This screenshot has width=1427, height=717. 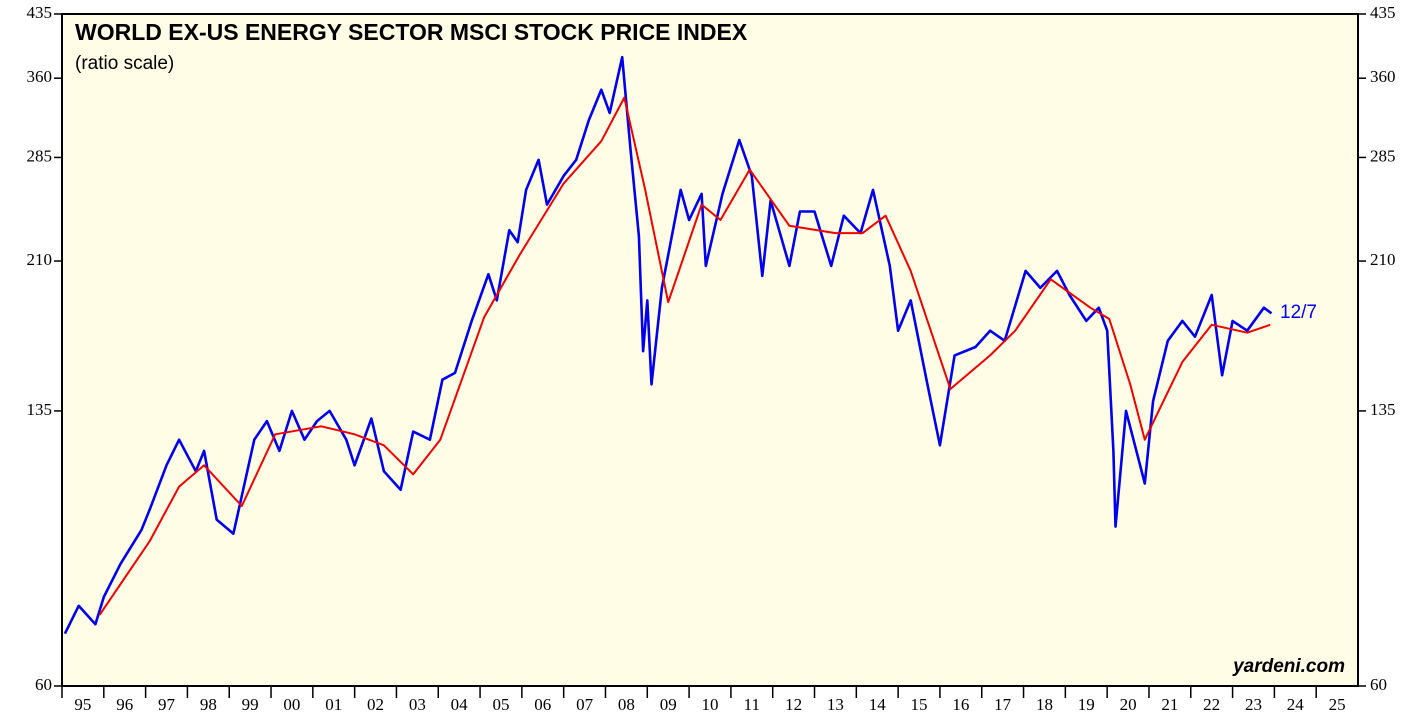 What do you see at coordinates (417, 704) in the screenshot?
I see `x-tick-label: 03` at bounding box center [417, 704].